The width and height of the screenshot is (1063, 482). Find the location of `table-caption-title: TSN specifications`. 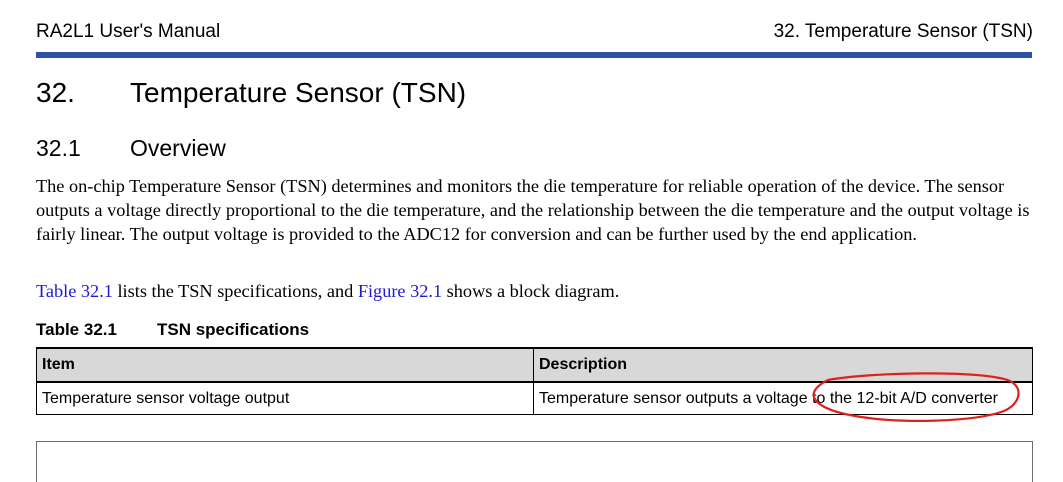

table-caption-title: TSN specifications is located at coordinates (233, 329).